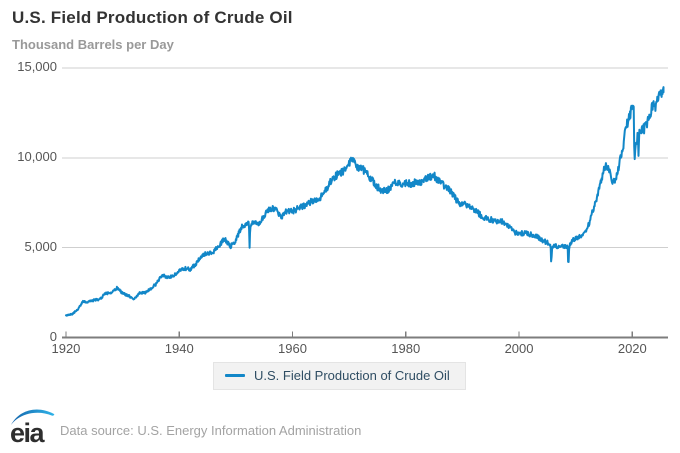 This screenshot has width=680, height=453. Describe the element at coordinates (66, 348) in the screenshot. I see `x-tick-label: 1920` at that location.